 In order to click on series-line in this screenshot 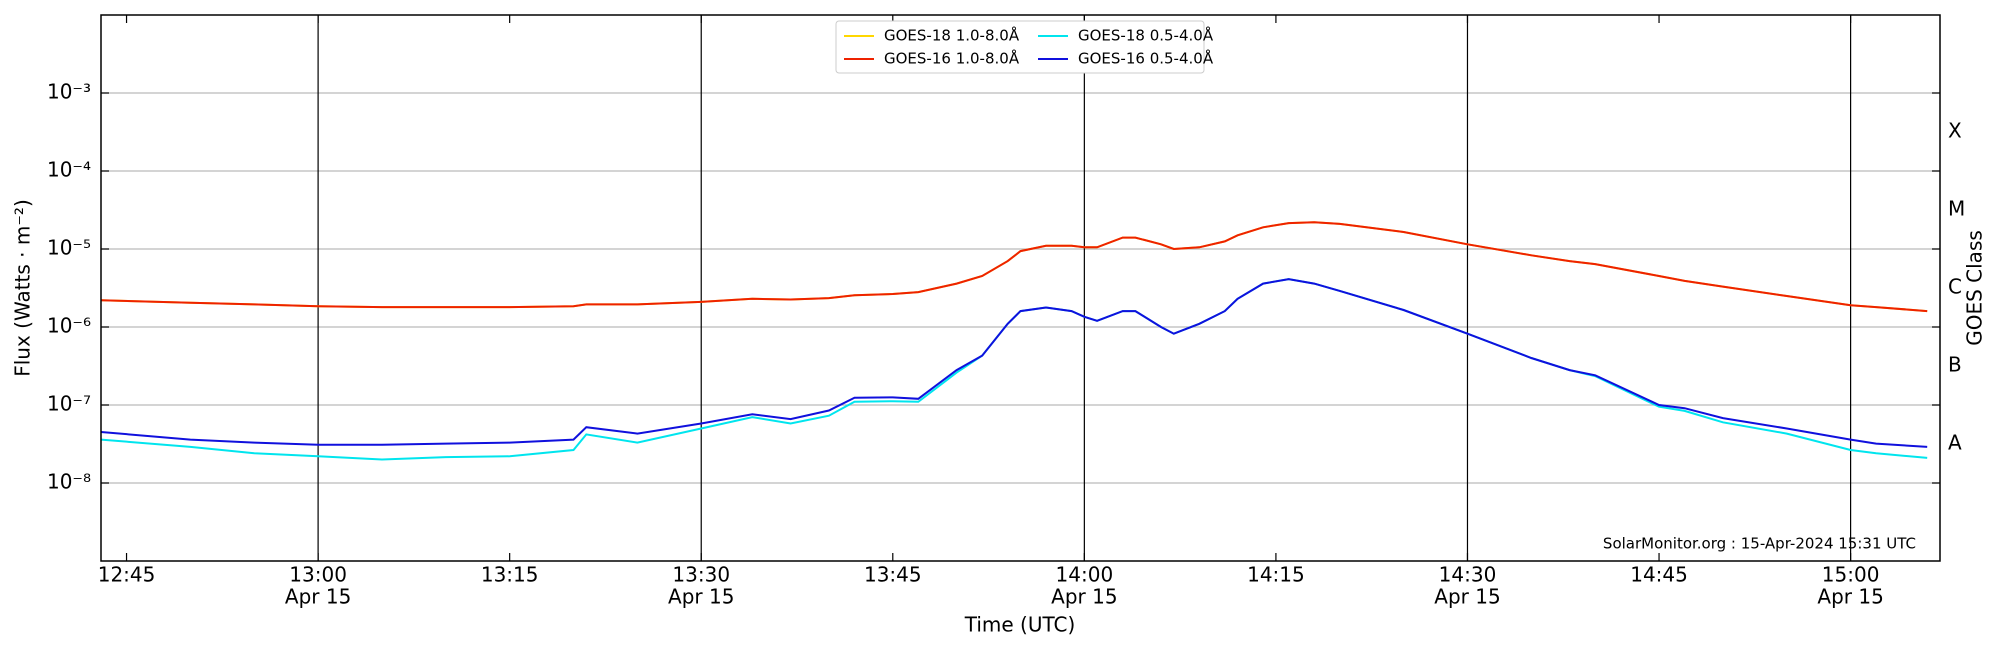, I will do `click(1014, 267)`.